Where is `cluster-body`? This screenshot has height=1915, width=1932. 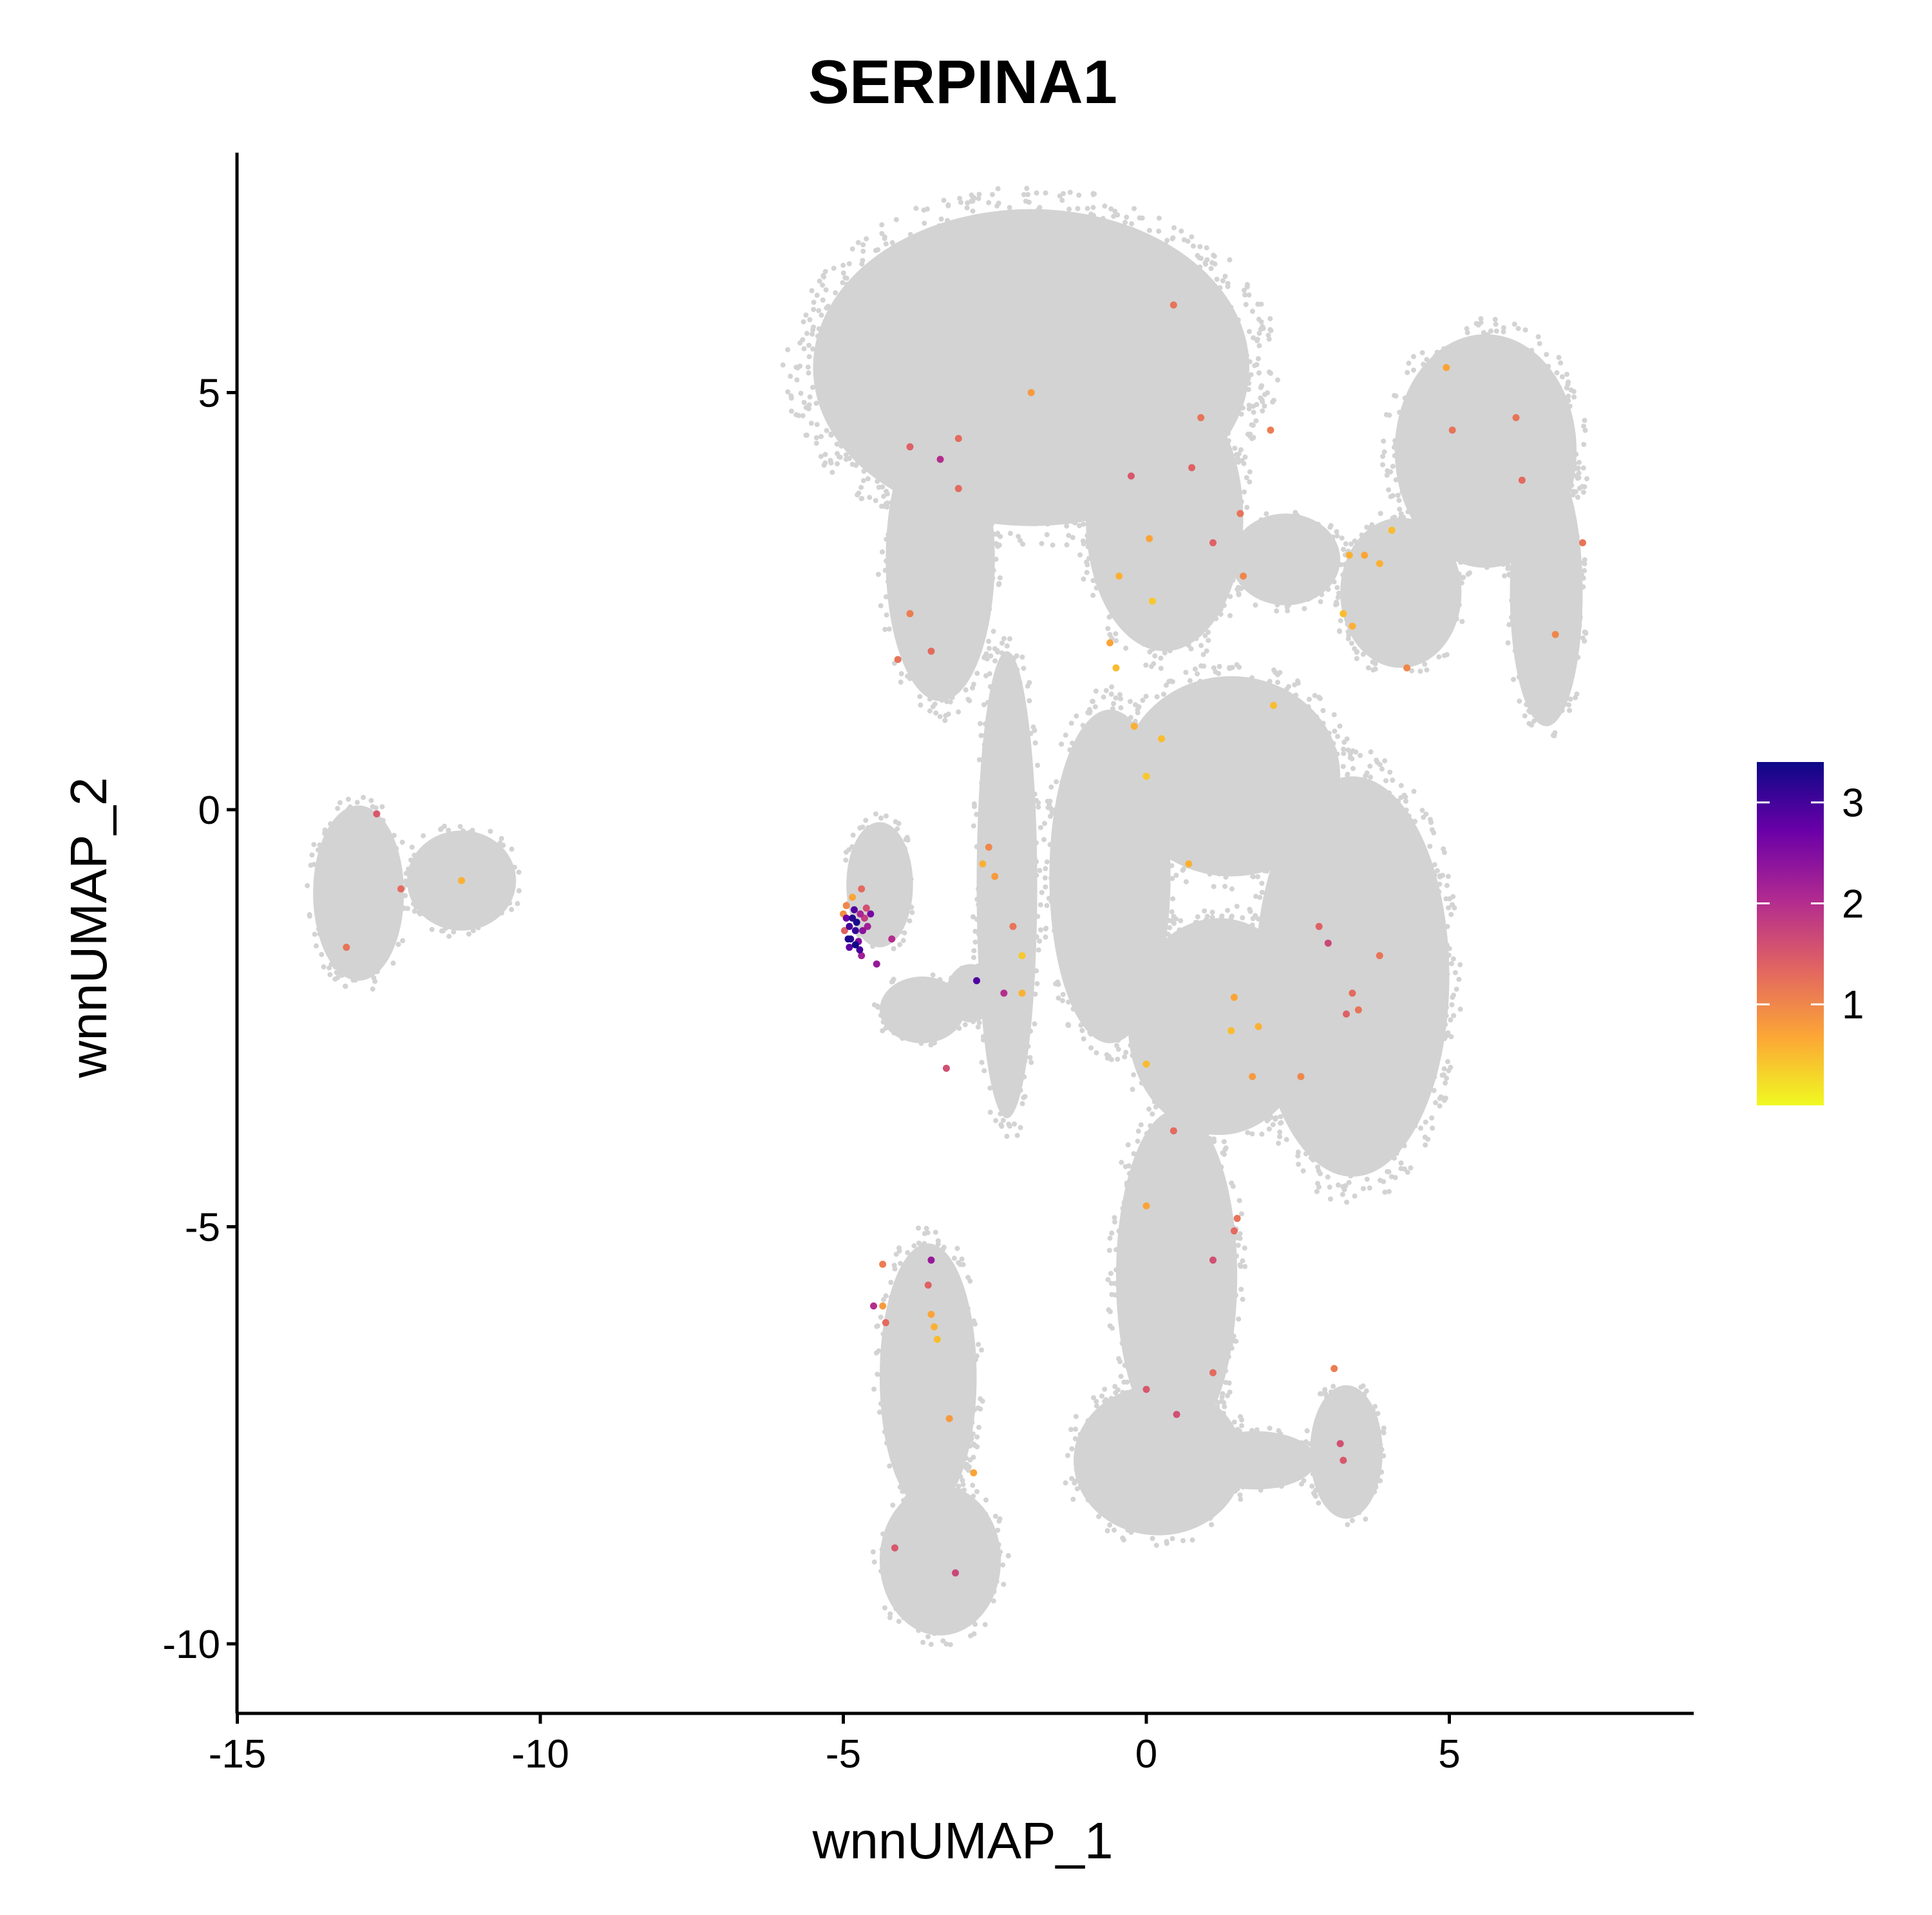
cluster-body is located at coordinates (1164, 517).